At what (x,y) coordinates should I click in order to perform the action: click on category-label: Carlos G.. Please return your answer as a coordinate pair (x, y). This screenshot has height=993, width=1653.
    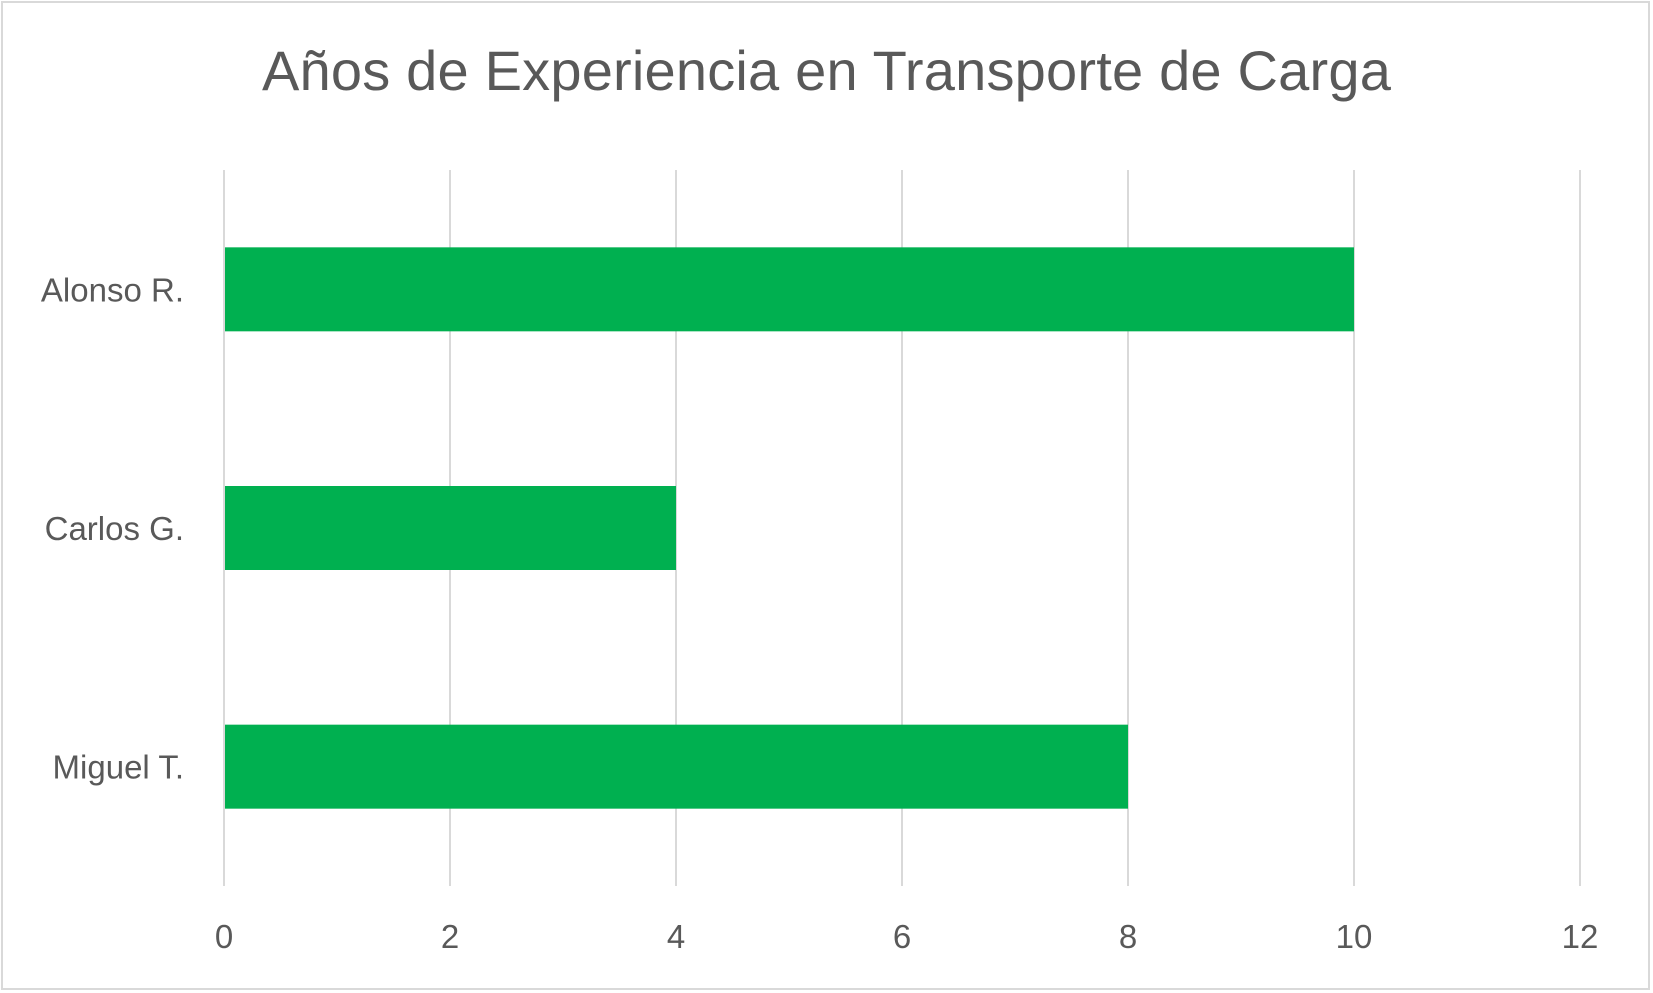
    Looking at the image, I should click on (114, 528).